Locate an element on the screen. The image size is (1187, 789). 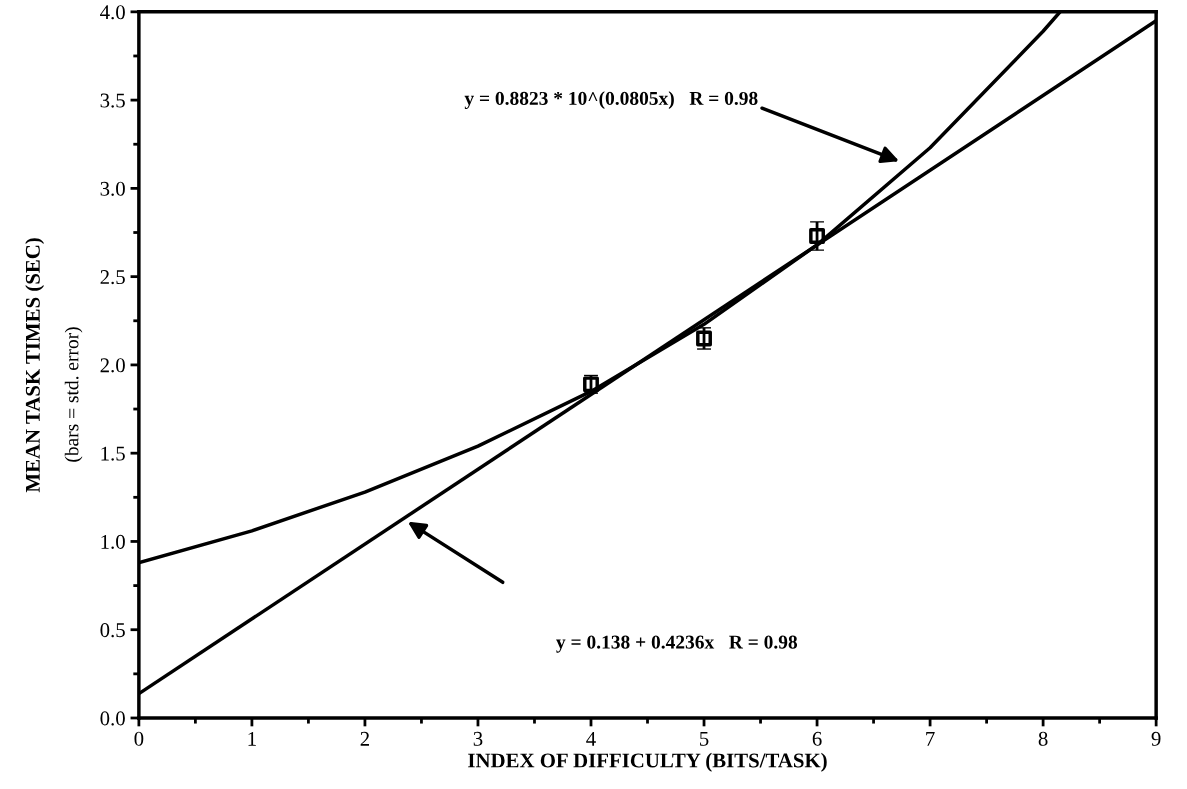
annotation: y = 0.8823 * 10^(0.0805x) R = 0.98 is located at coordinates (611, 100).